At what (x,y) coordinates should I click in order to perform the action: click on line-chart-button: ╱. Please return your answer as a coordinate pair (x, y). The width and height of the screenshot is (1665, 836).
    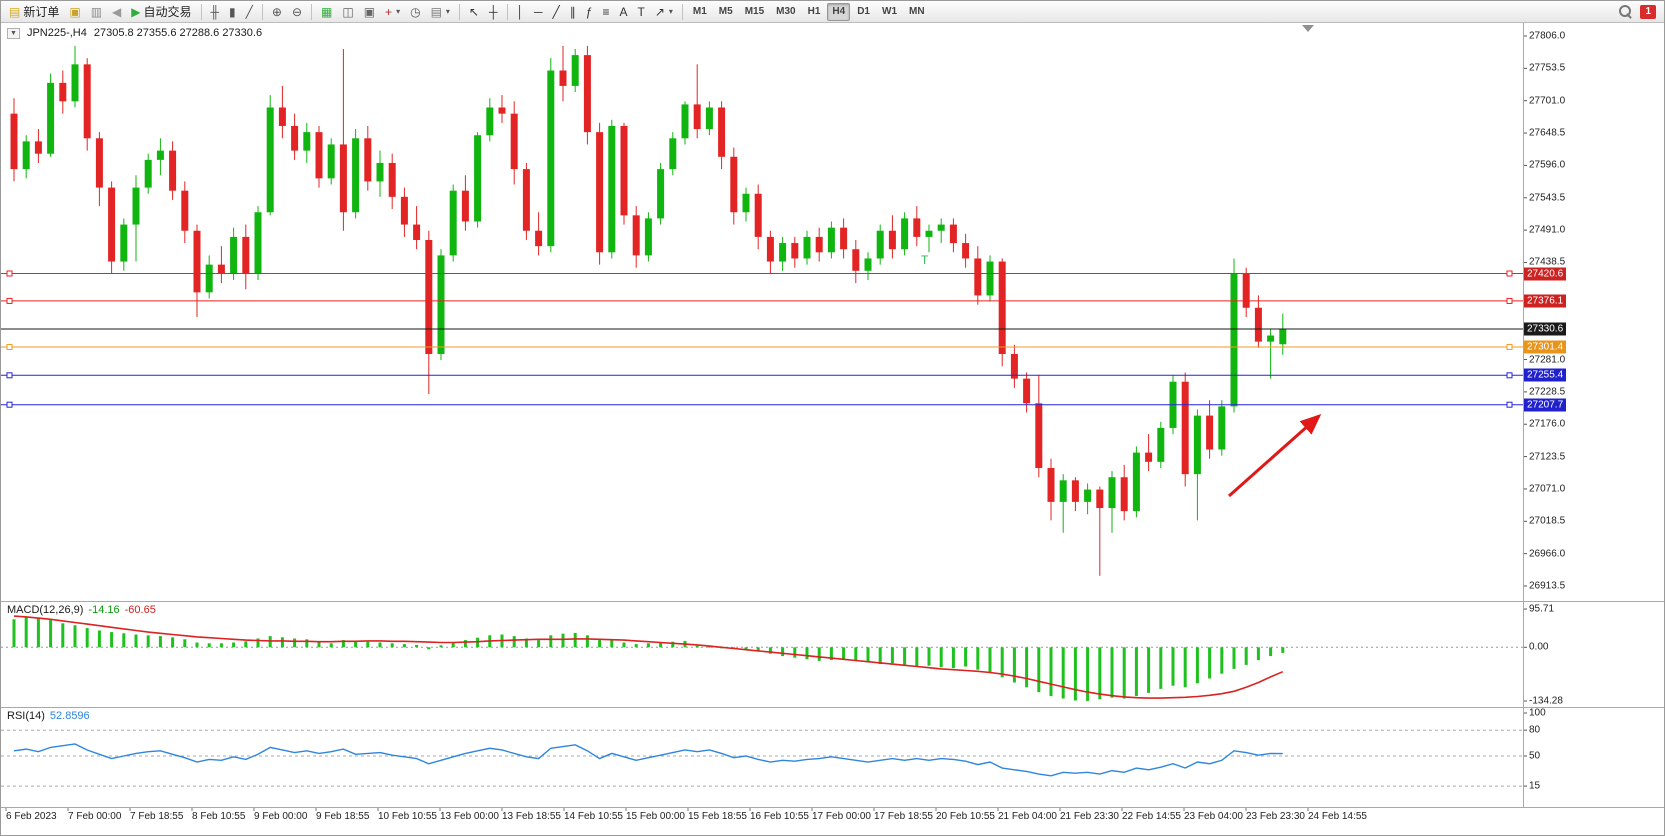
    Looking at the image, I should click on (249, 12).